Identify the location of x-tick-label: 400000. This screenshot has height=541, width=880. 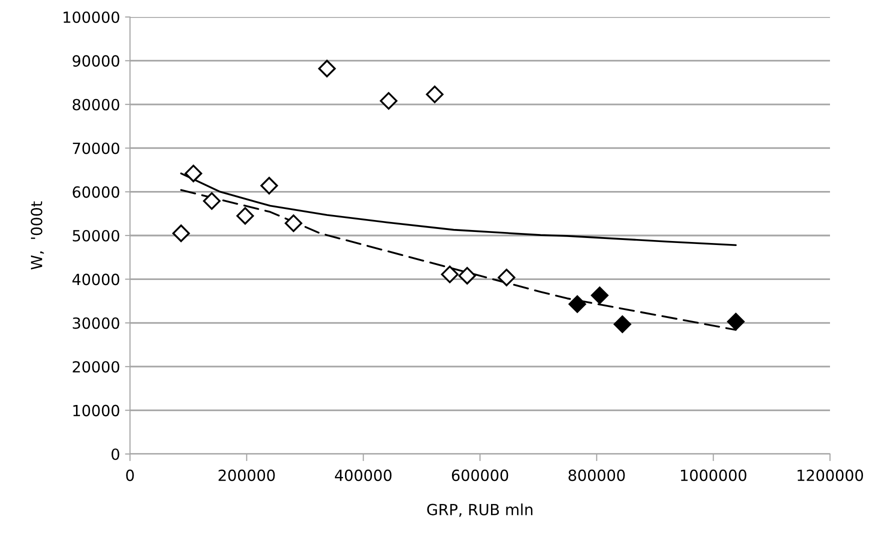
(363, 476).